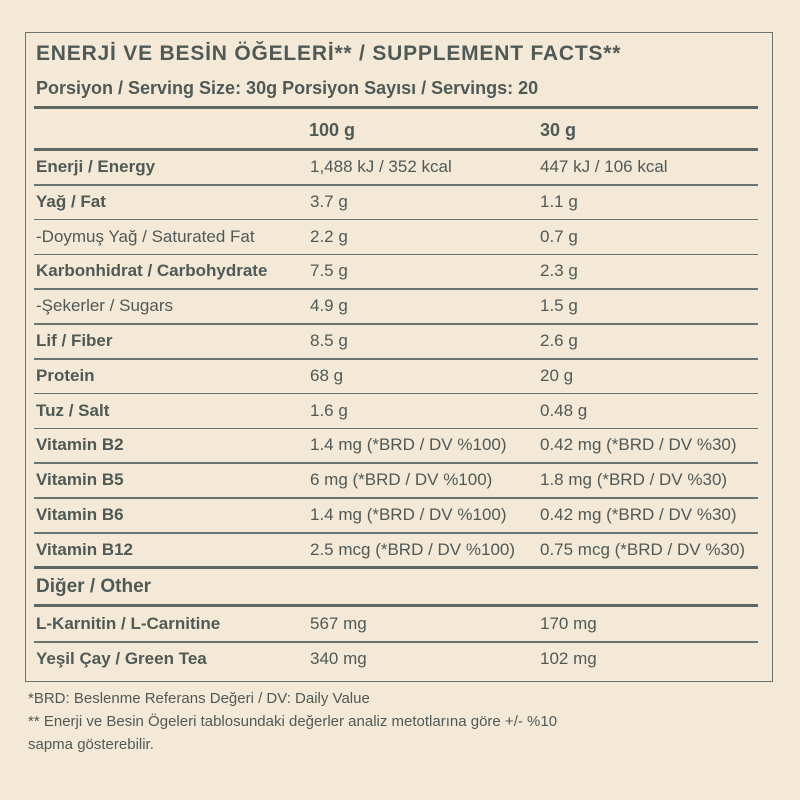 The image size is (800, 800). I want to click on row-label: Tuz / Salt, so click(73, 410).